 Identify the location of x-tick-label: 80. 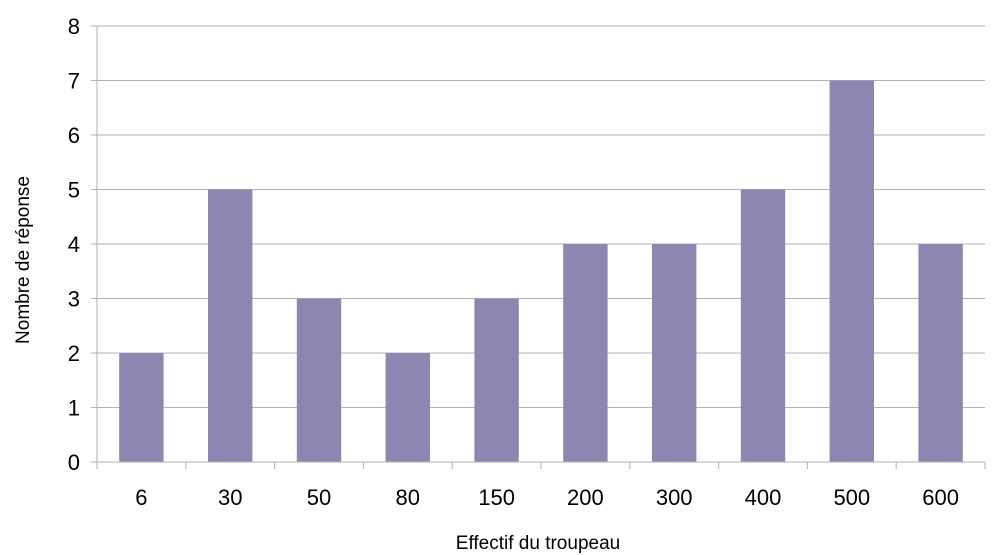
(408, 497).